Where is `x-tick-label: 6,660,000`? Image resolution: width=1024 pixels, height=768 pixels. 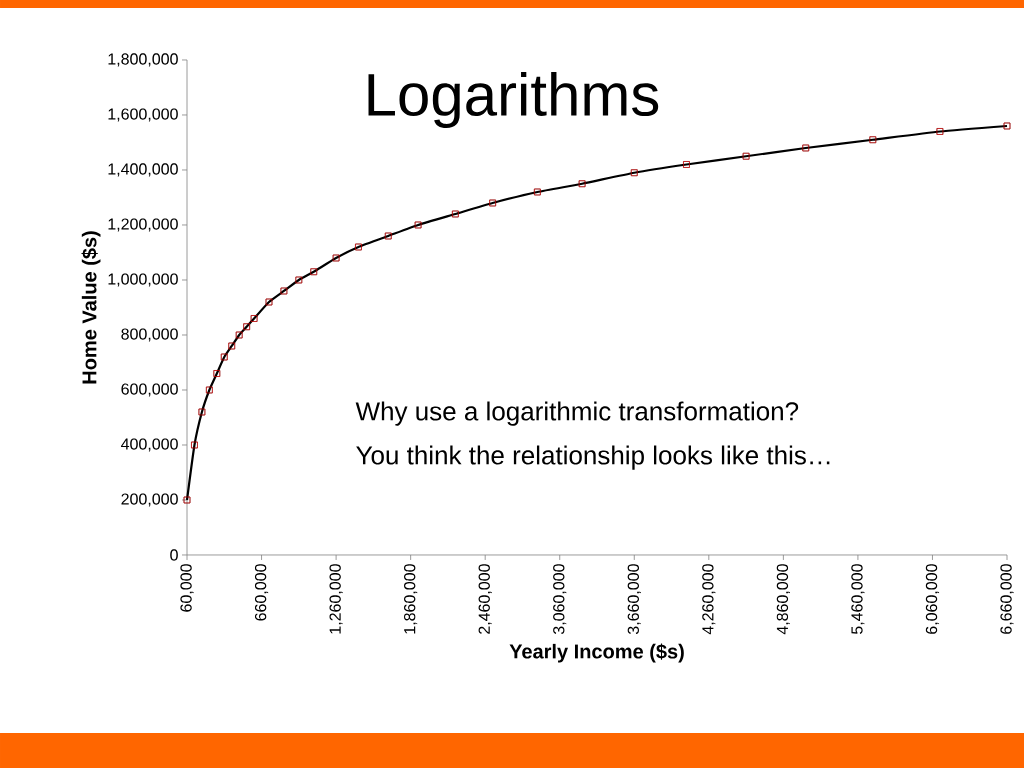
x-tick-label: 6,660,000 is located at coordinates (1007, 599).